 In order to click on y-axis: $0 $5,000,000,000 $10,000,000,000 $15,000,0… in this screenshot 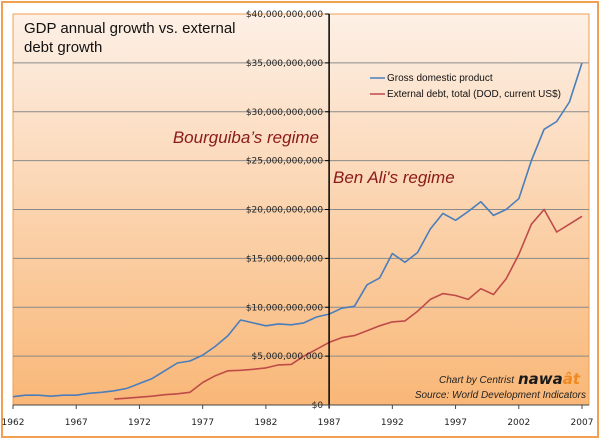, I will do `click(288, 210)`.